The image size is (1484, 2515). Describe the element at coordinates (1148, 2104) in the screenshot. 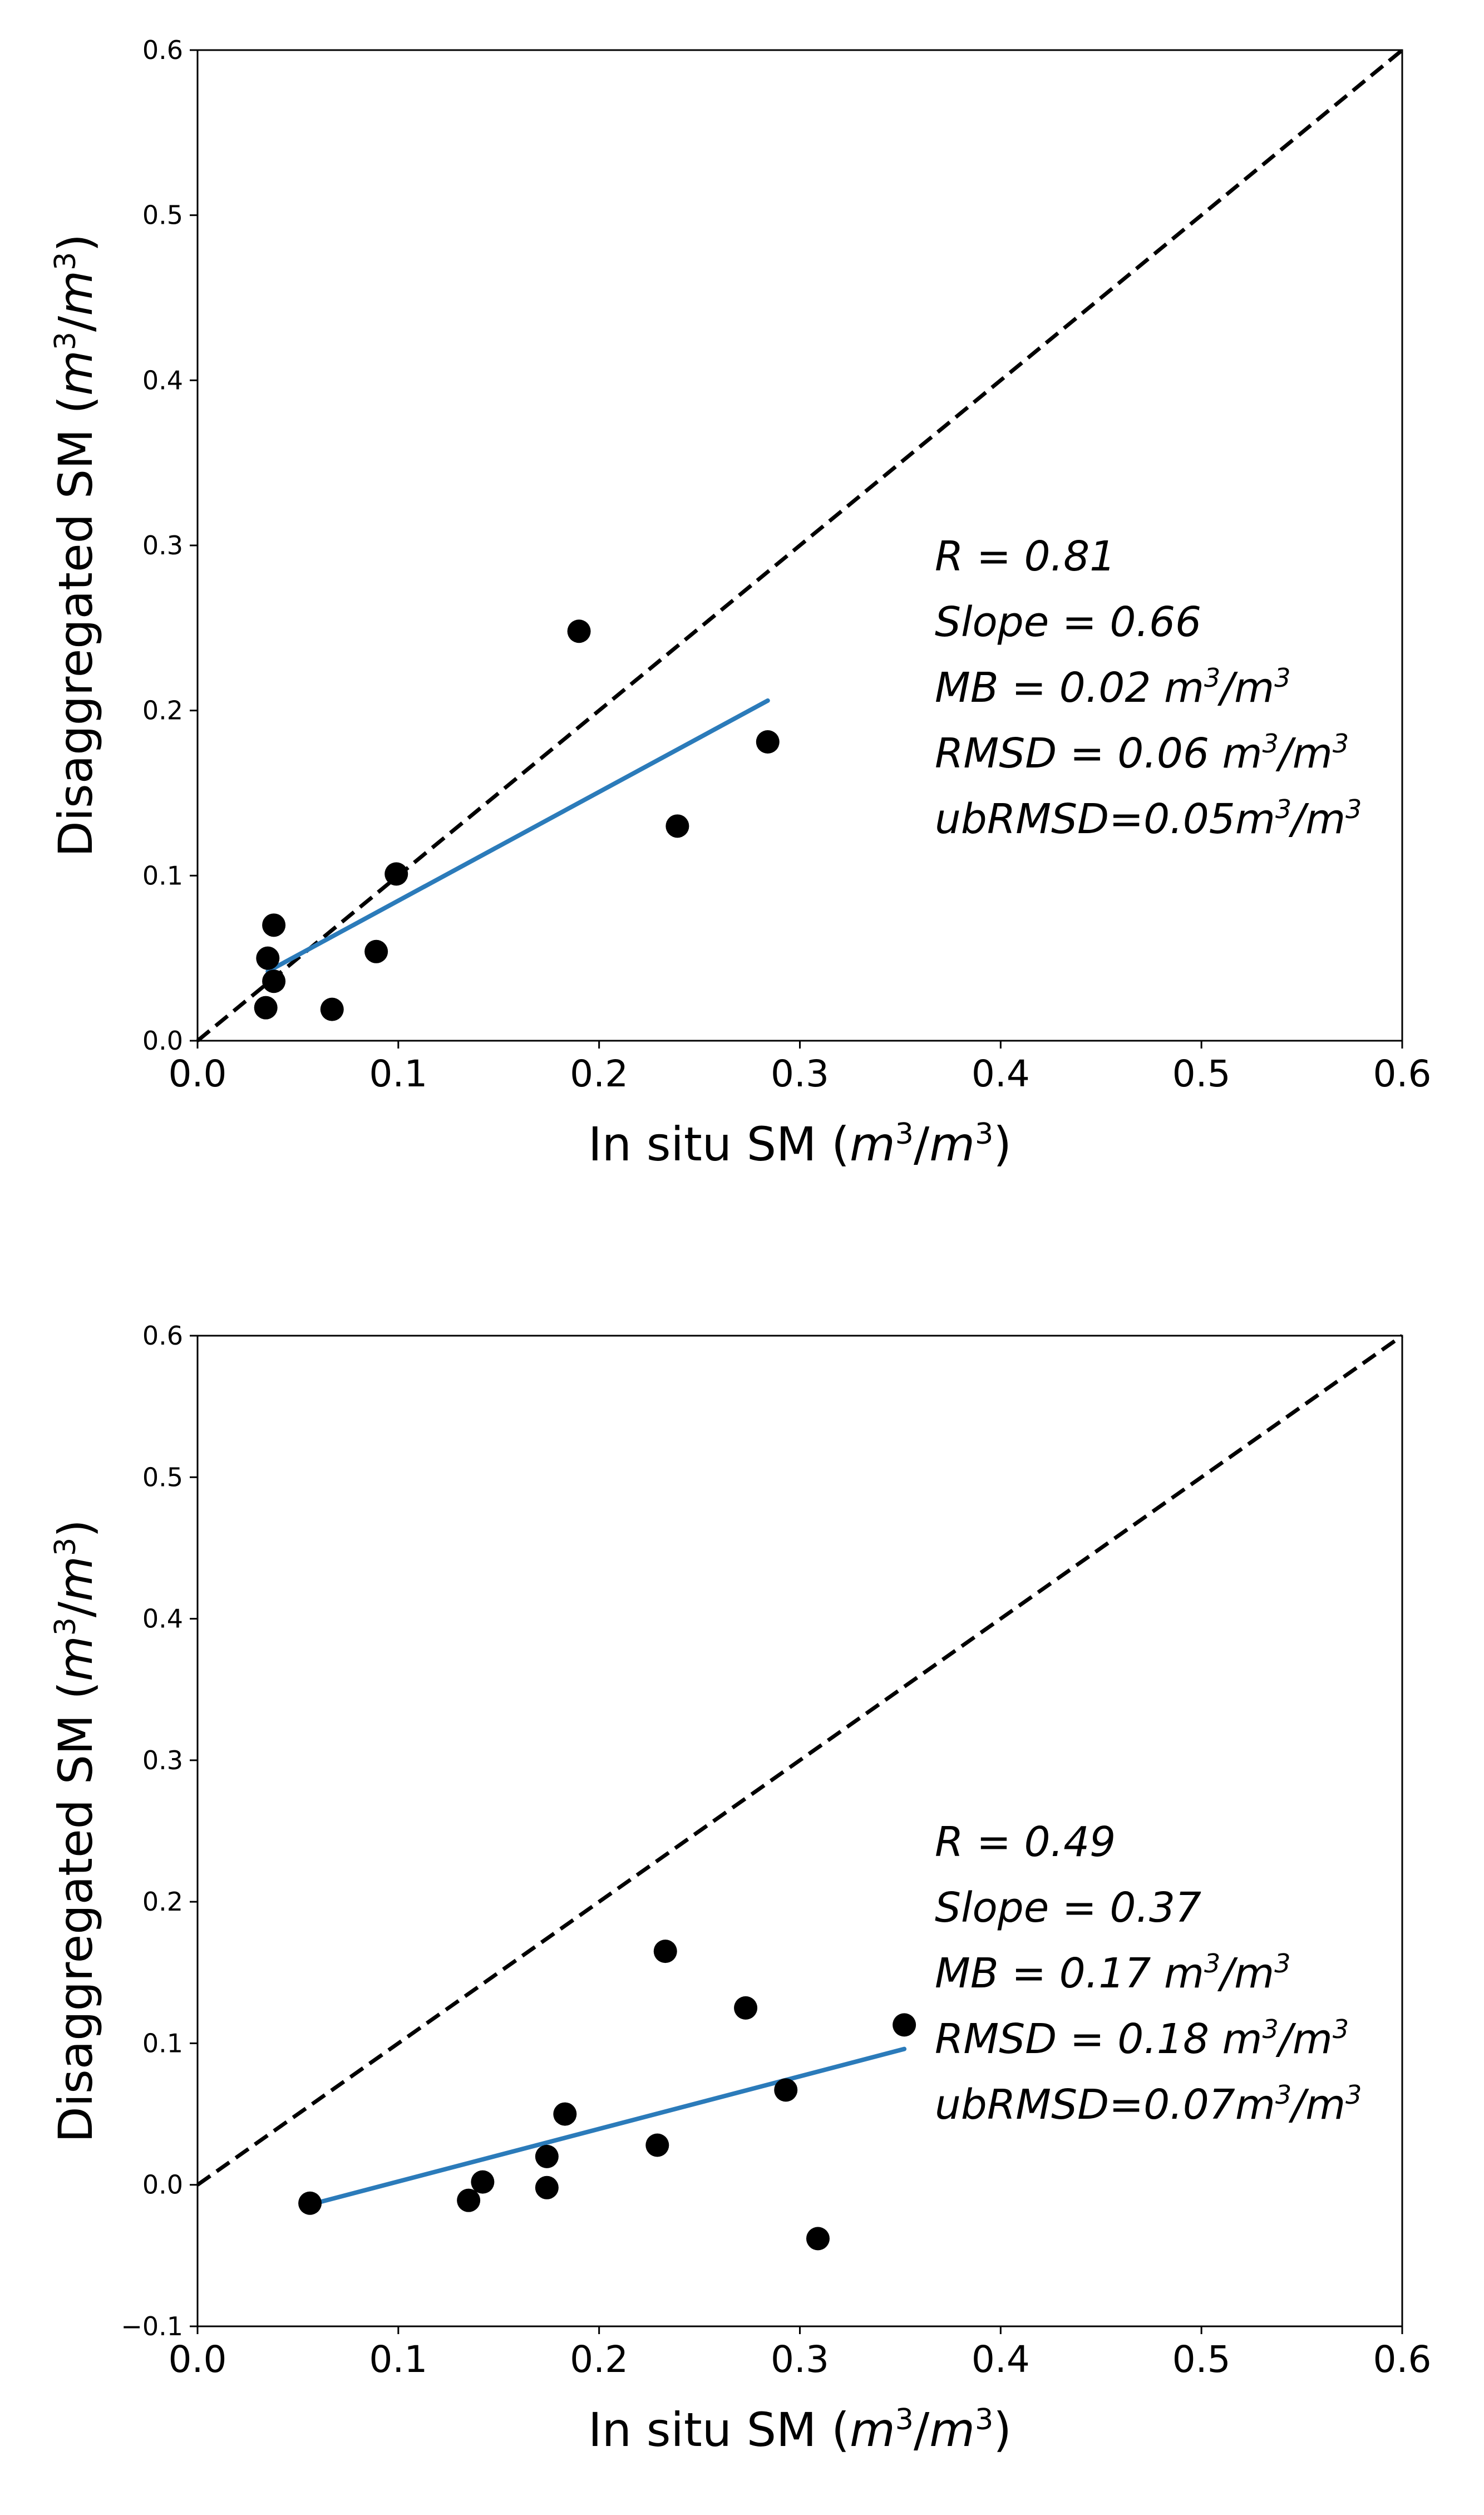

I see `stat-annotation: ubRMSD=0.07m3/m3` at that location.